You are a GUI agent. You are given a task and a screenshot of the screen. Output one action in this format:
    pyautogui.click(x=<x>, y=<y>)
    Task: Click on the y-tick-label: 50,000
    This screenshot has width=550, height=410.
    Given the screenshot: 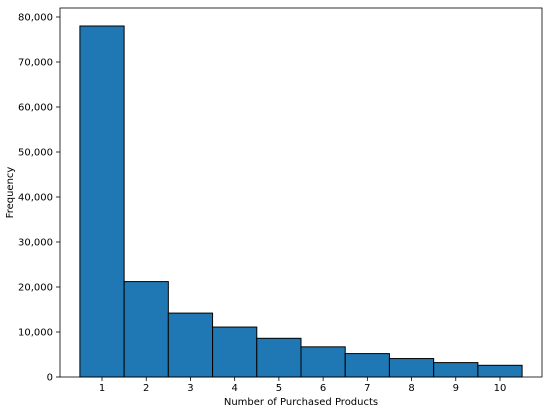 What is the action you would take?
    pyautogui.click(x=35, y=153)
    